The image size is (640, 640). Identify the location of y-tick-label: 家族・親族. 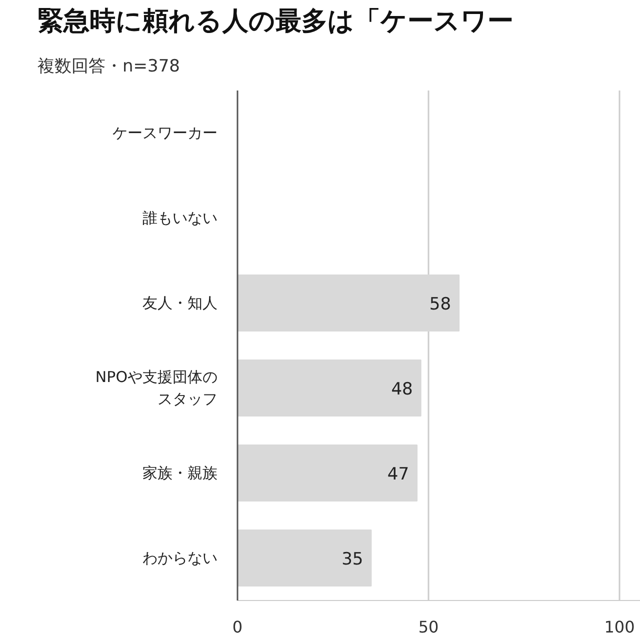
(180, 473).